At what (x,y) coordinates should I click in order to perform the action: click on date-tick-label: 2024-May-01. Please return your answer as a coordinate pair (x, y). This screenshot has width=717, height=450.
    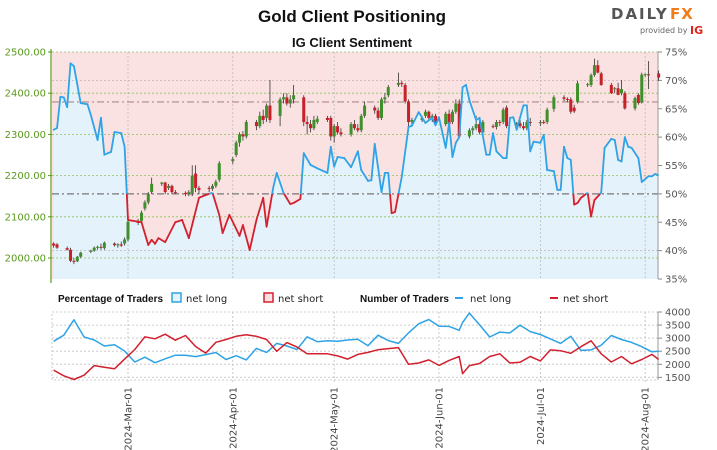
    Looking at the image, I should click on (335, 418).